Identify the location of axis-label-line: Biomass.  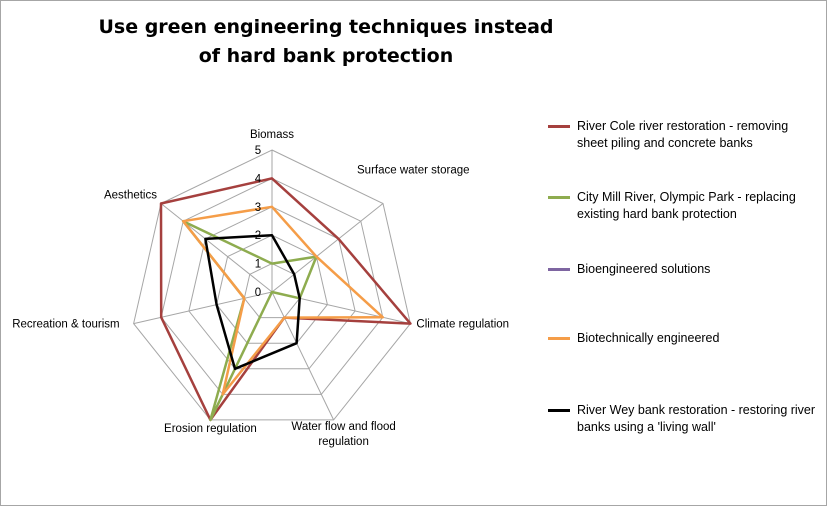
(272, 135).